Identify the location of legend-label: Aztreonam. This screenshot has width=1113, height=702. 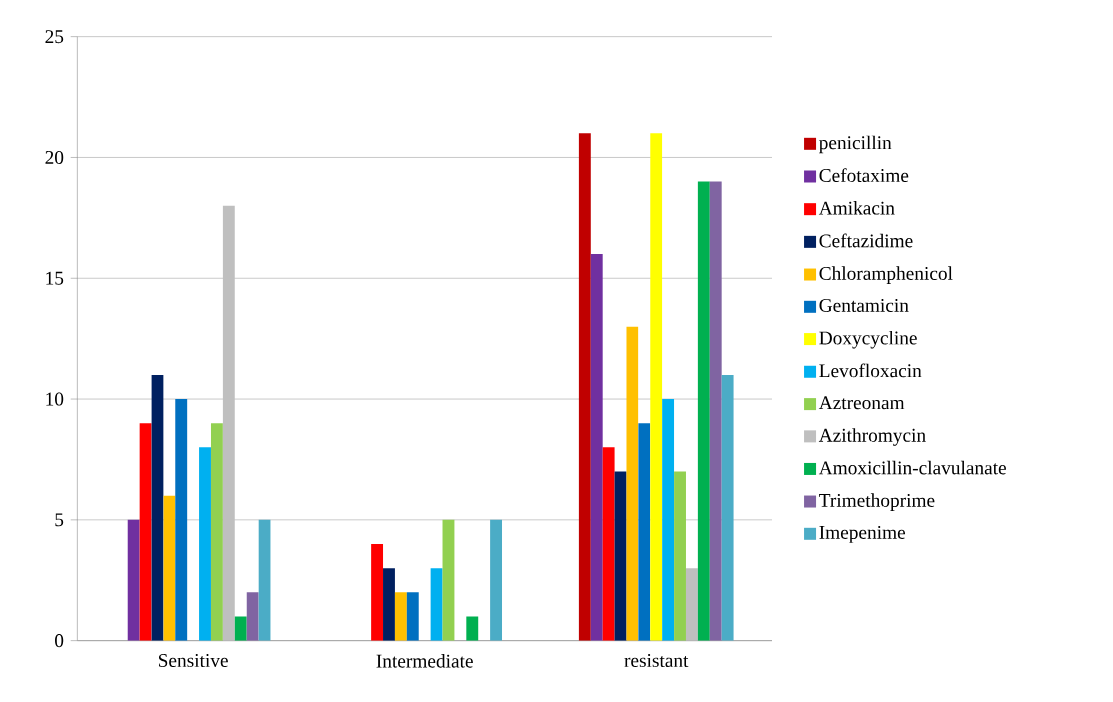
(861, 403).